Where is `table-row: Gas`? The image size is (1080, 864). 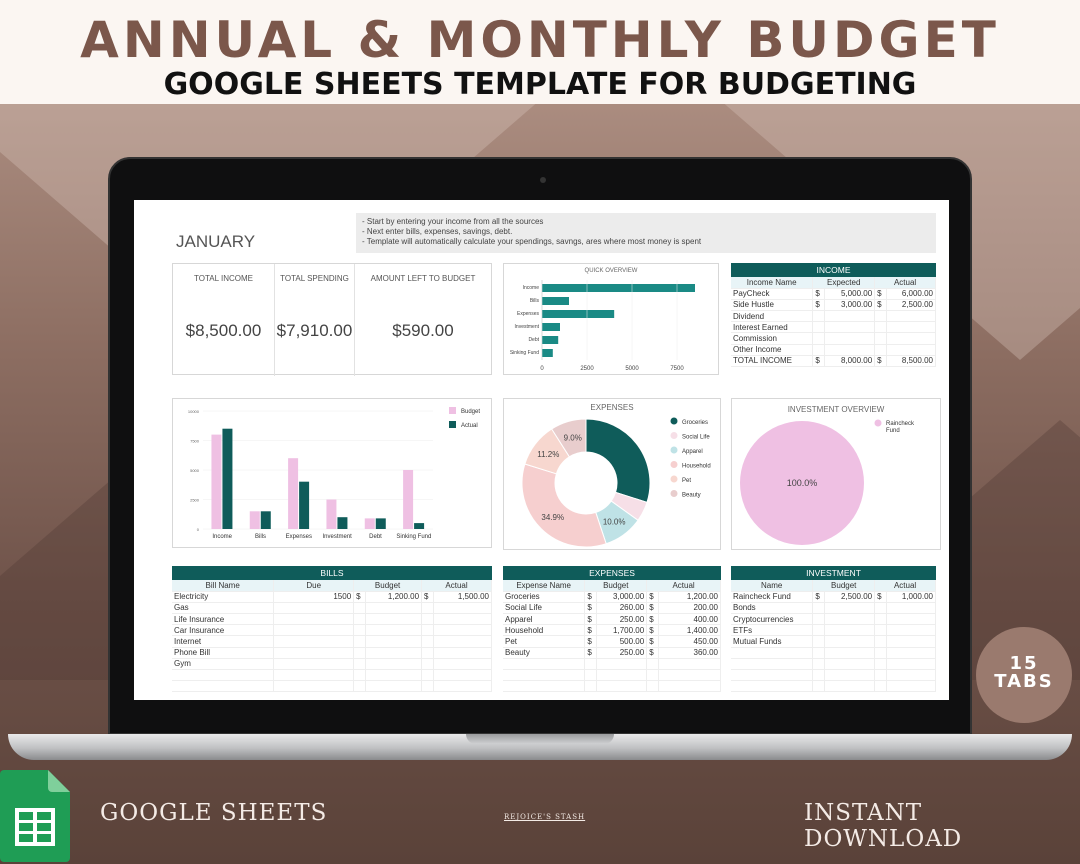 table-row: Gas is located at coordinates (332, 608).